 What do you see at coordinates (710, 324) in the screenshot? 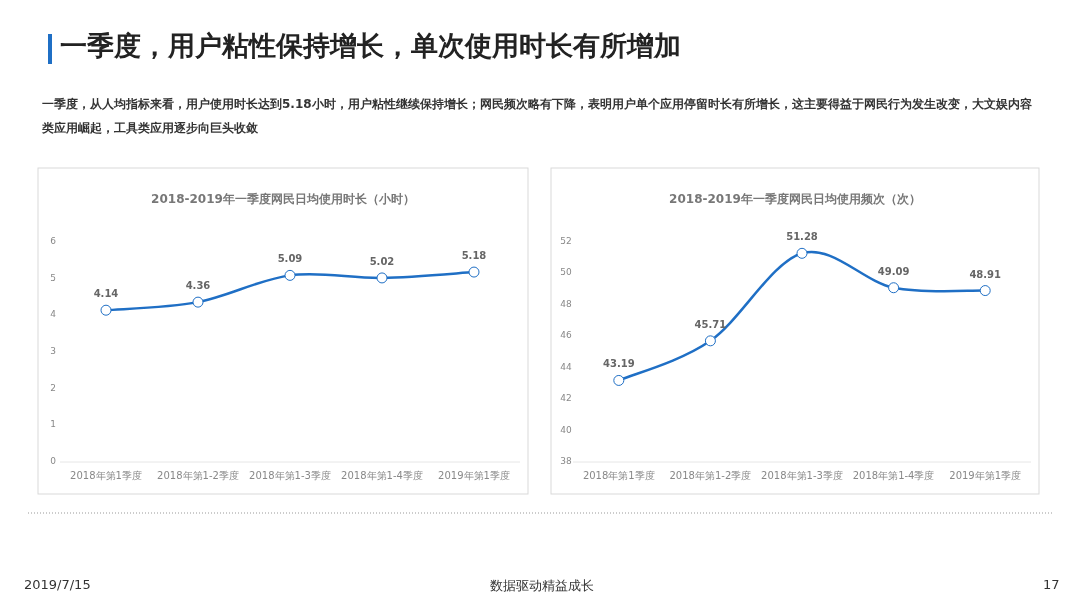
I see `data-label: 45.71` at bounding box center [710, 324].